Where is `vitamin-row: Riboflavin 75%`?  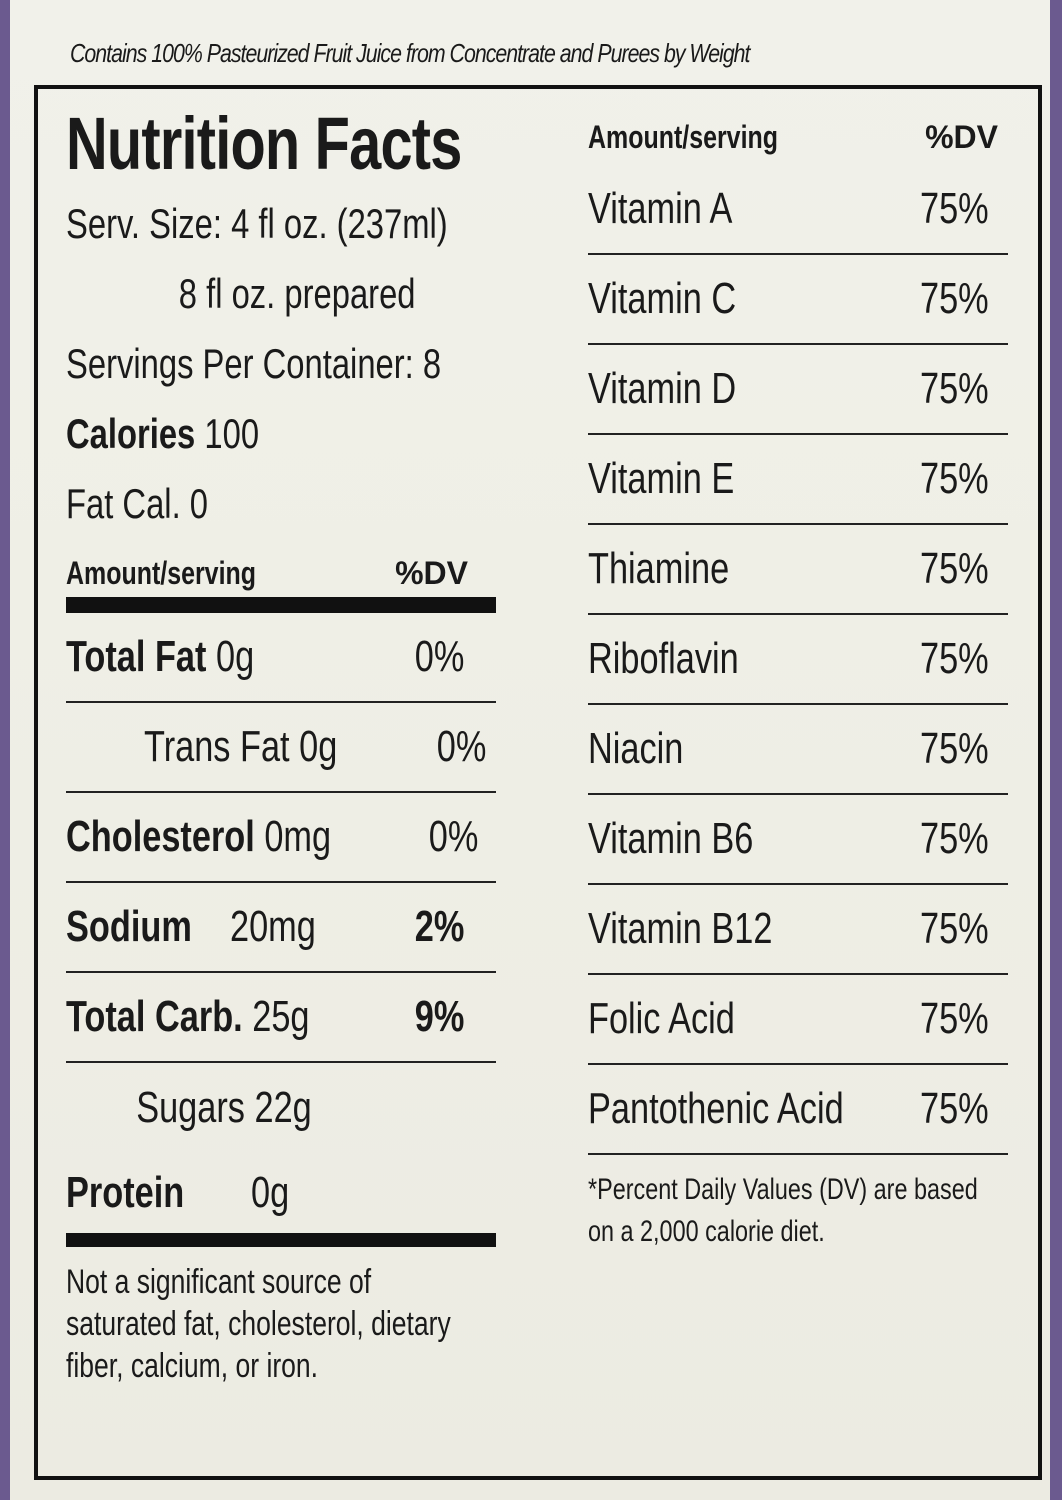
vitamin-row: Riboflavin 75% is located at coordinates (798, 660).